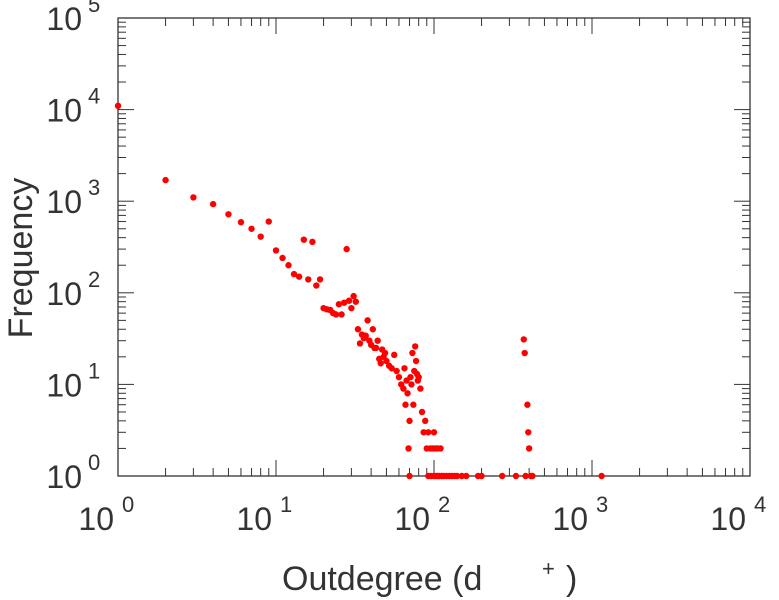 Image resolution: width=779 pixels, height=600 pixels. Describe the element at coordinates (548, 568) in the screenshot. I see `x-axis-label-sup: +` at that location.